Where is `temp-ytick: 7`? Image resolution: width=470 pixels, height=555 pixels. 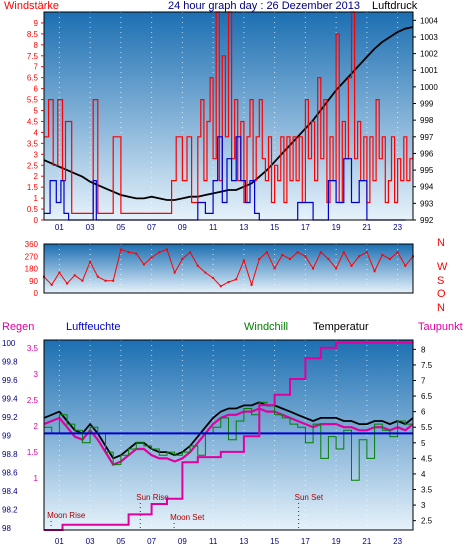 temp-ytick: 7 is located at coordinates (423, 380).